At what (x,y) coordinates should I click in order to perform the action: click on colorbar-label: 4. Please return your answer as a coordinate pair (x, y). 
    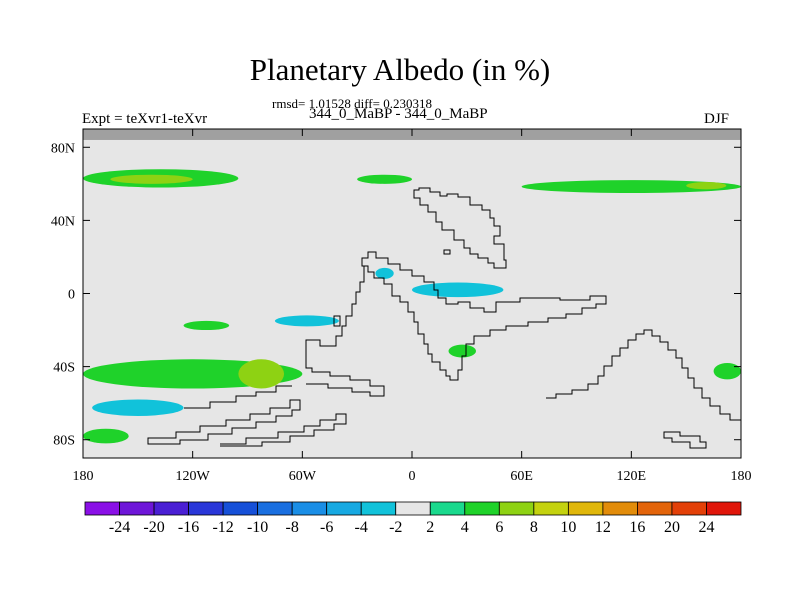
    Looking at the image, I should click on (465, 527).